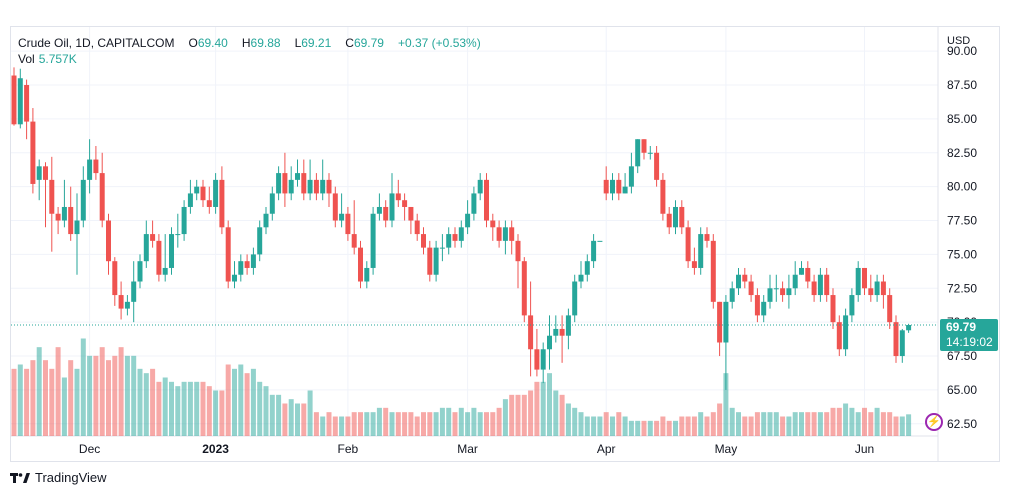 Image resolution: width=1012 pixels, height=498 pixels. I want to click on close-value: 69.79, so click(368, 43).